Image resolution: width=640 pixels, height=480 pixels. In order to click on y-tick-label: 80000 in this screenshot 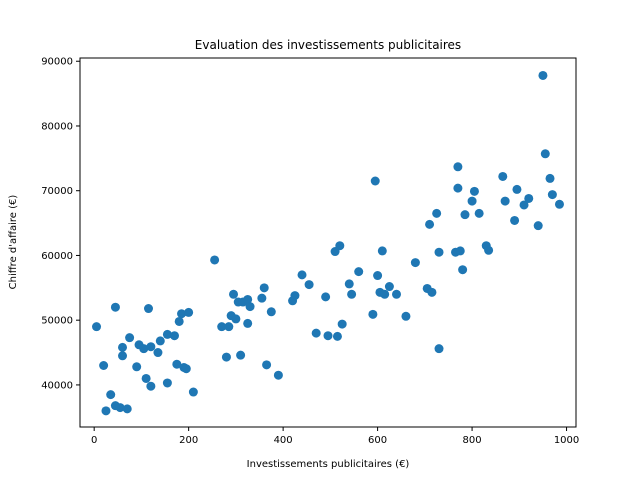, I will do `click(57, 126)`.